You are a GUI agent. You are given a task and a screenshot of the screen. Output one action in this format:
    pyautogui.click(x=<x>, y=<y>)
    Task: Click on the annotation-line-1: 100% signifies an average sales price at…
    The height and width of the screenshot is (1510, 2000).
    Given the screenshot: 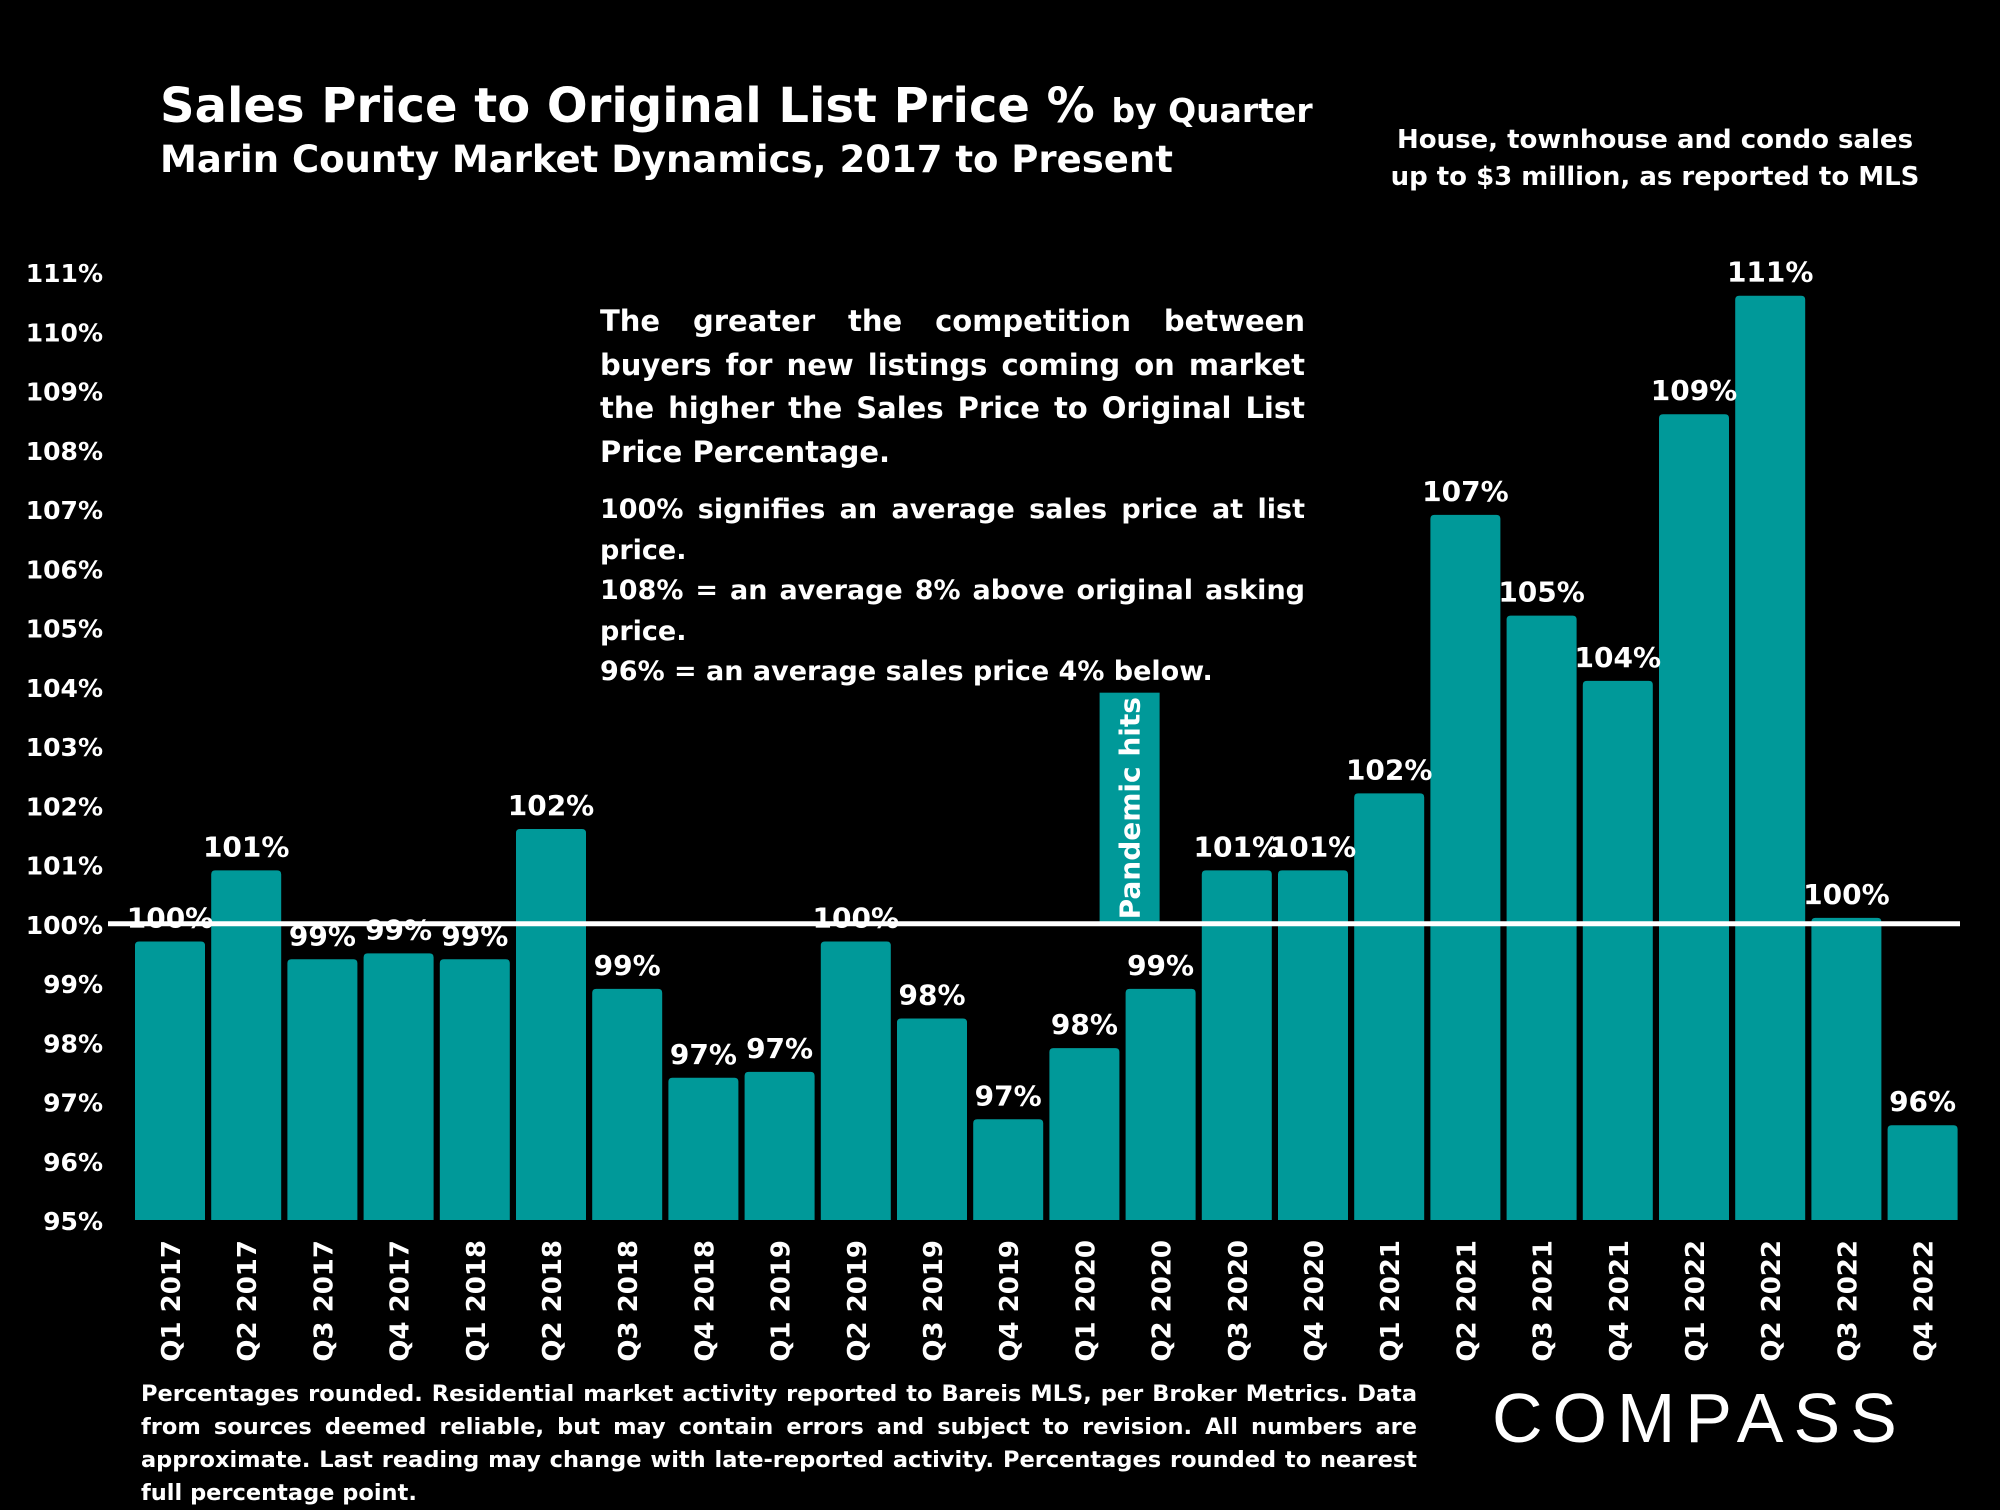 What is the action you would take?
    pyautogui.click(x=952, y=530)
    